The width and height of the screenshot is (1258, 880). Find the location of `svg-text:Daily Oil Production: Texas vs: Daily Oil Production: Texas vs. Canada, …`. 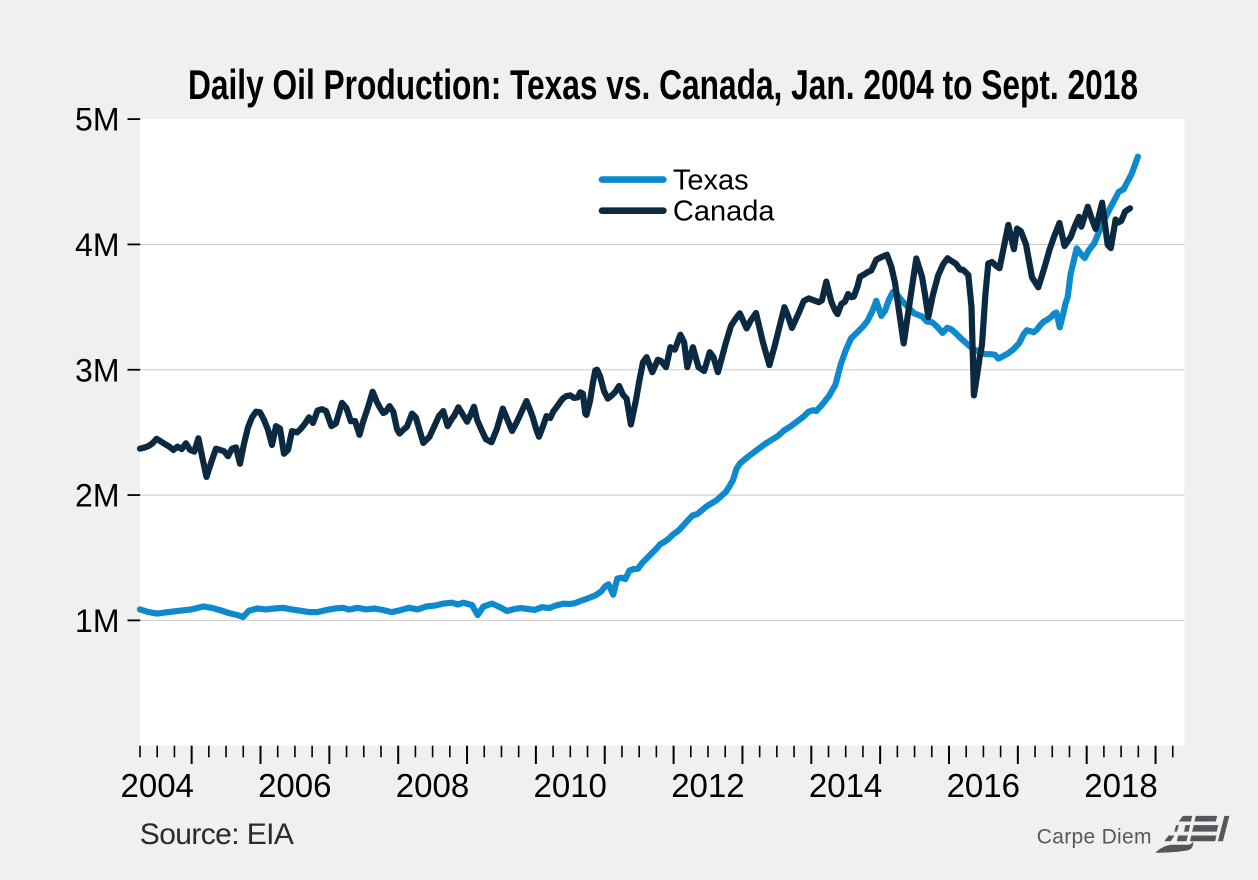

svg-text:Daily Oil Production: Texas vs: Daily Oil Production: Texas vs. Canada, … is located at coordinates (663, 84).